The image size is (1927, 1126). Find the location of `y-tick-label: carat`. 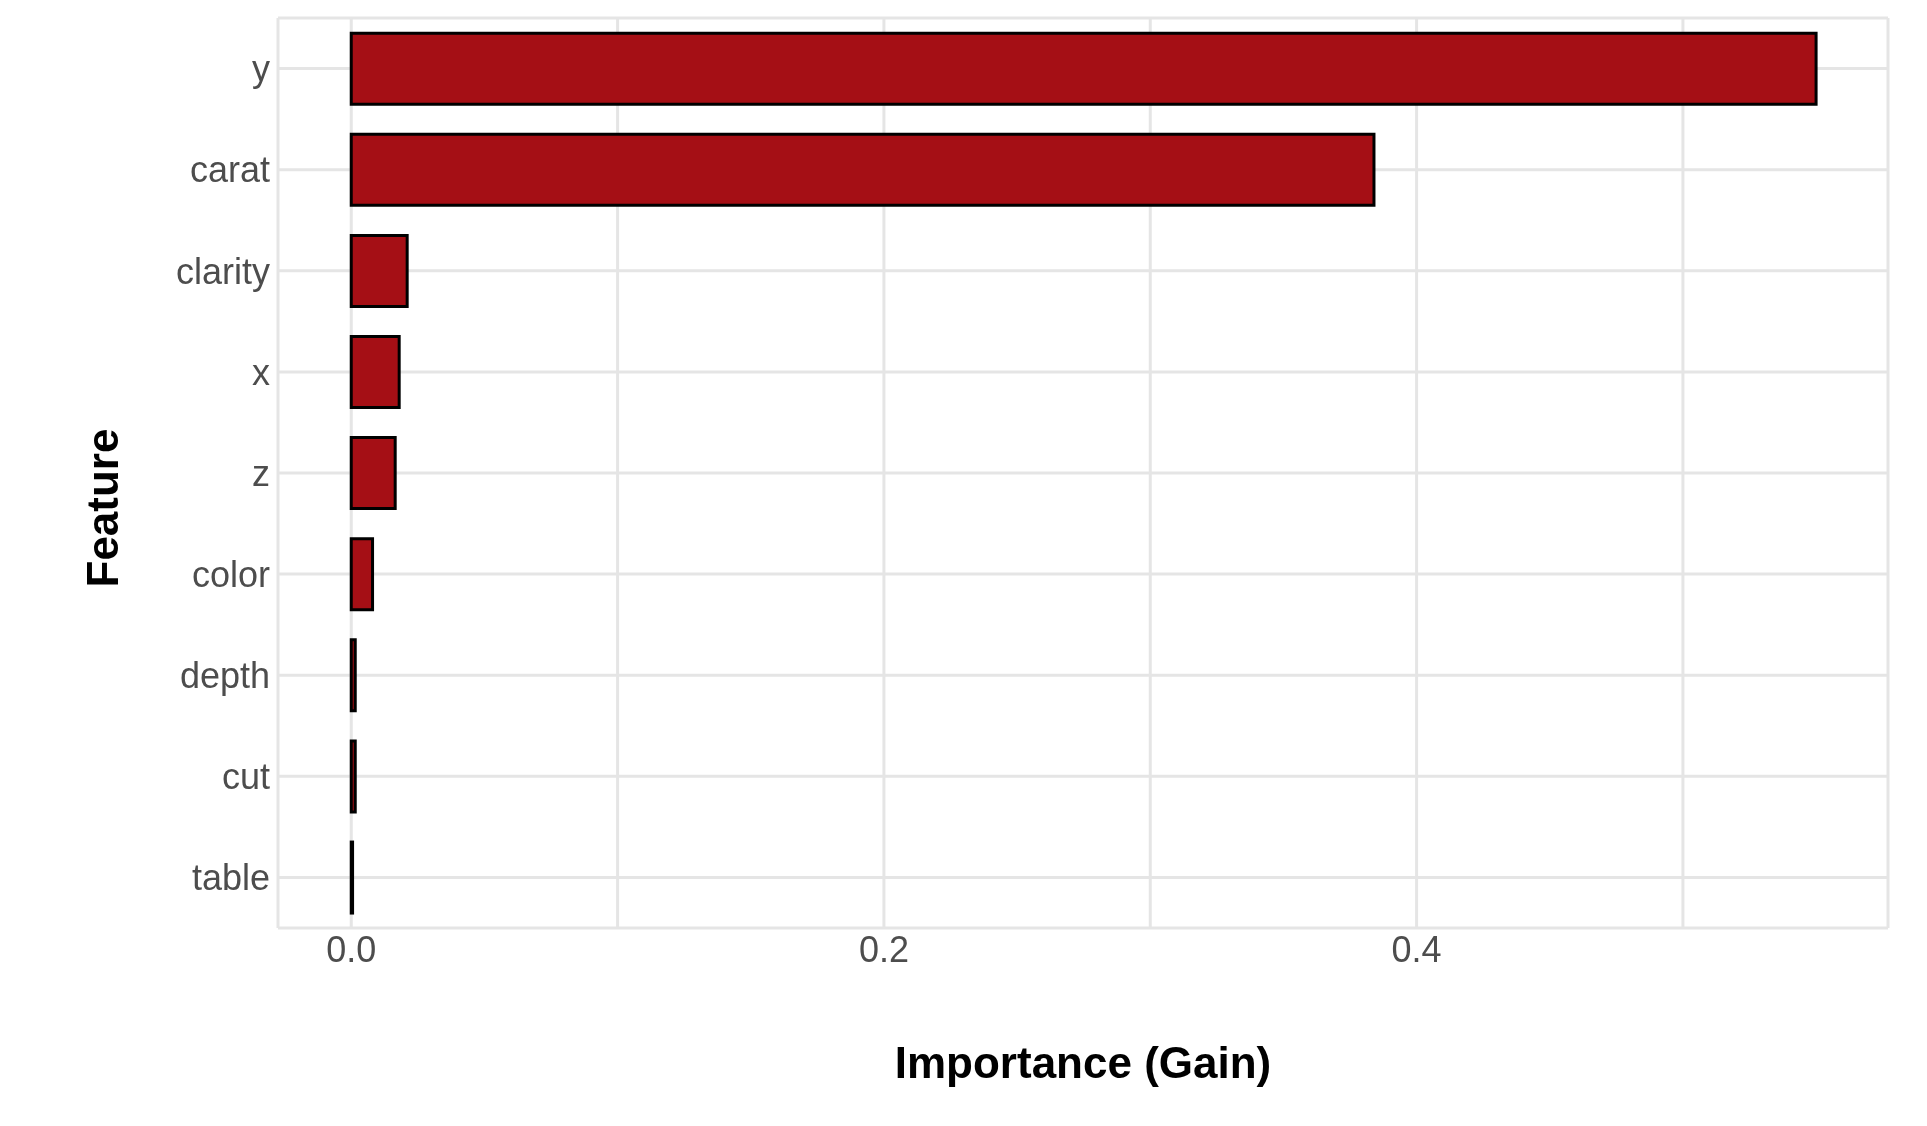

y-tick-label: carat is located at coordinates (229, 170).